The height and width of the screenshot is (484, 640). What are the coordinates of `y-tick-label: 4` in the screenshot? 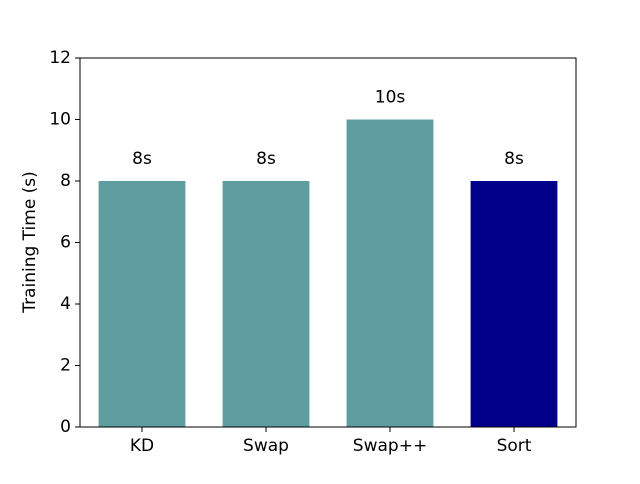 It's located at (65, 304).